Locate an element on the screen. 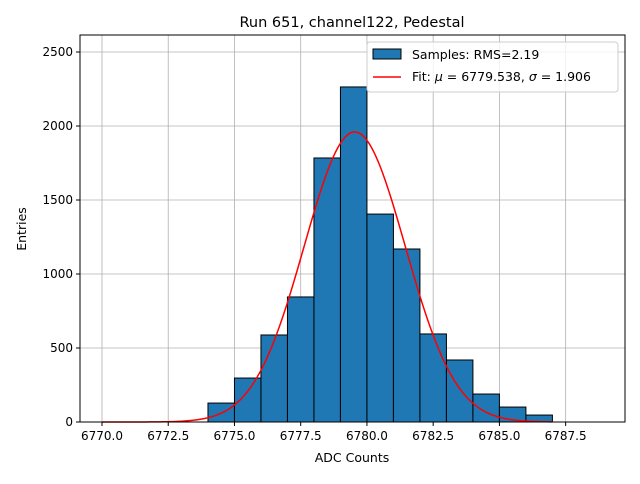 Image resolution: width=640 pixels, height=484 pixels. y-tick-label: 0 is located at coordinates (69, 422).